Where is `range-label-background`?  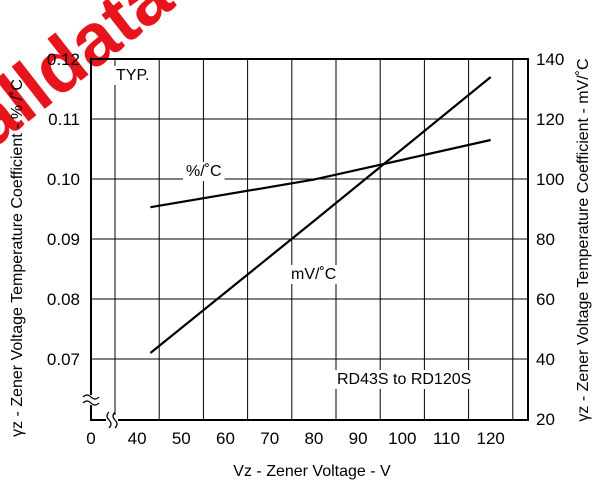 range-label-background is located at coordinates (404, 379).